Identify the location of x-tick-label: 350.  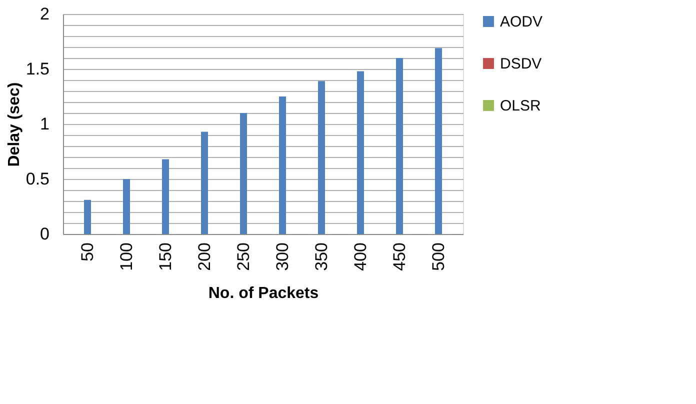
(321, 256).